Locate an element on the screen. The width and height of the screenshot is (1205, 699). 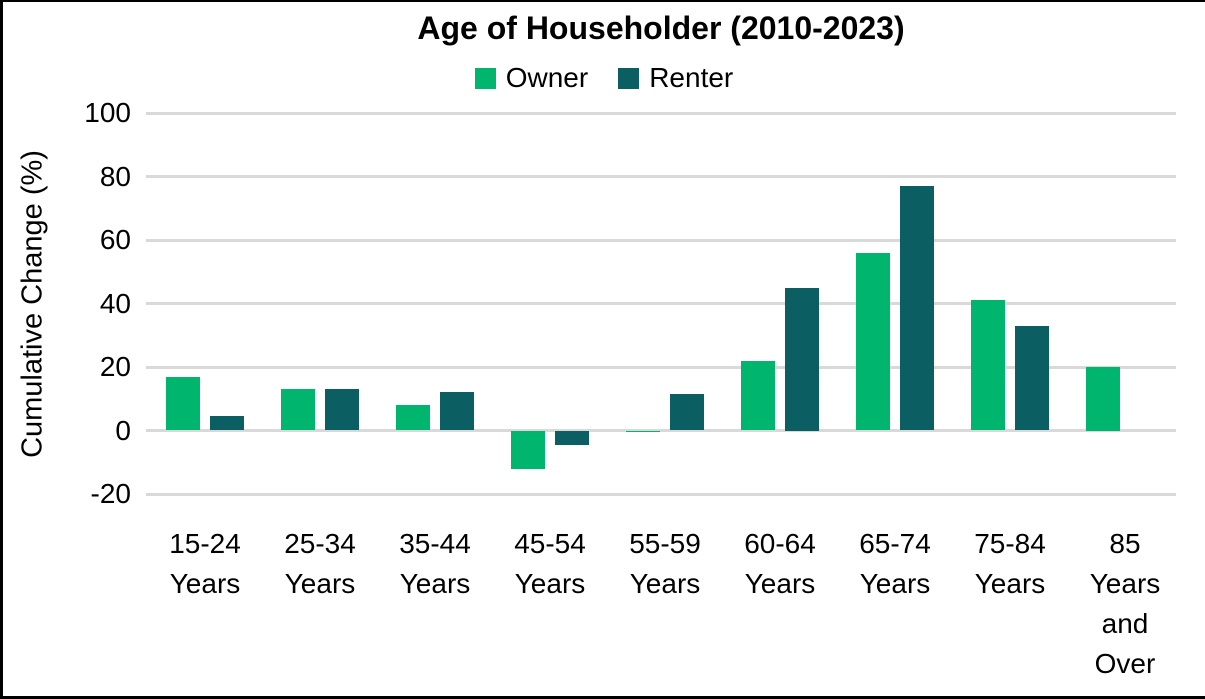
bar-renter-25-34-years is located at coordinates (342, 410).